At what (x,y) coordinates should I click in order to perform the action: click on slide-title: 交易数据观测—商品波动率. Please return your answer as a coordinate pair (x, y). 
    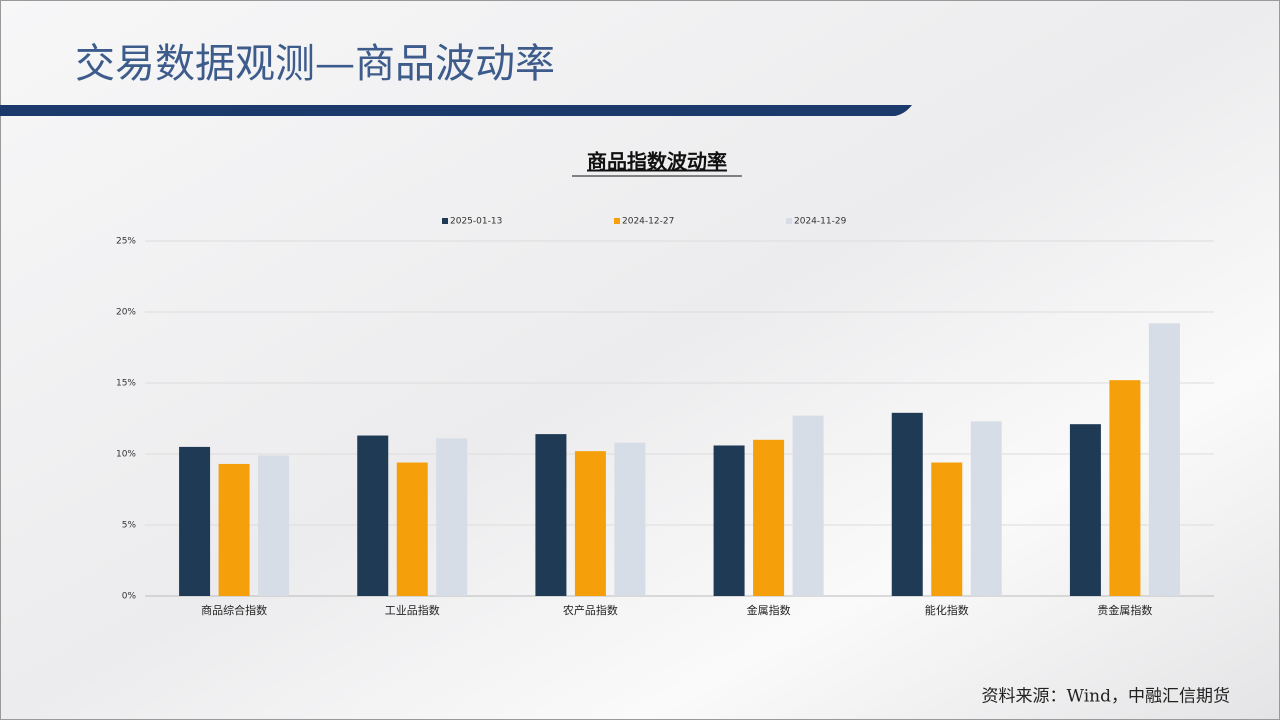
    Looking at the image, I should click on (315, 64).